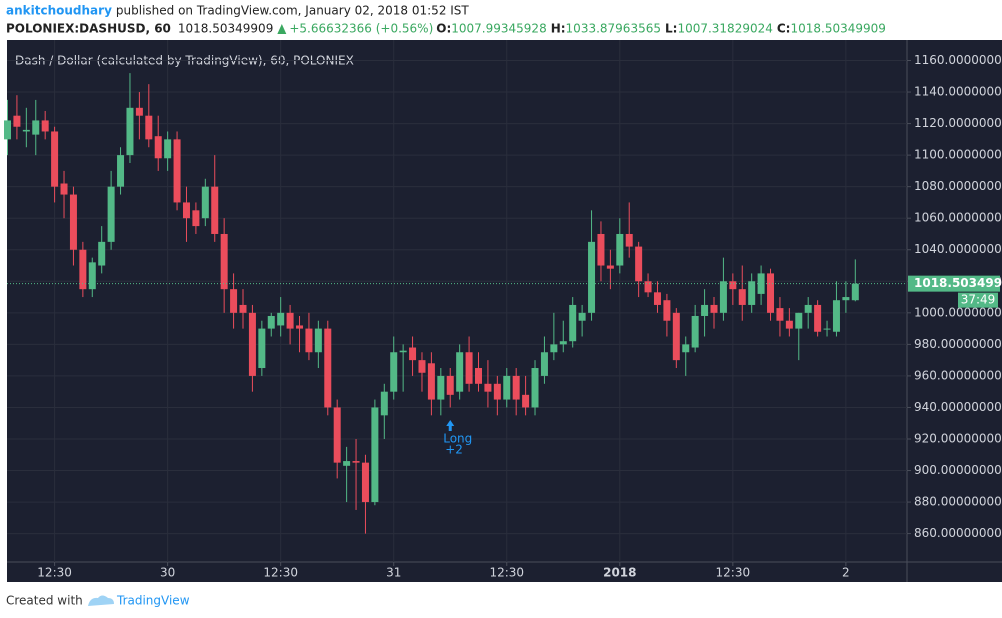 The width and height of the screenshot is (1002, 618). I want to click on low-label: L:, so click(671, 29).